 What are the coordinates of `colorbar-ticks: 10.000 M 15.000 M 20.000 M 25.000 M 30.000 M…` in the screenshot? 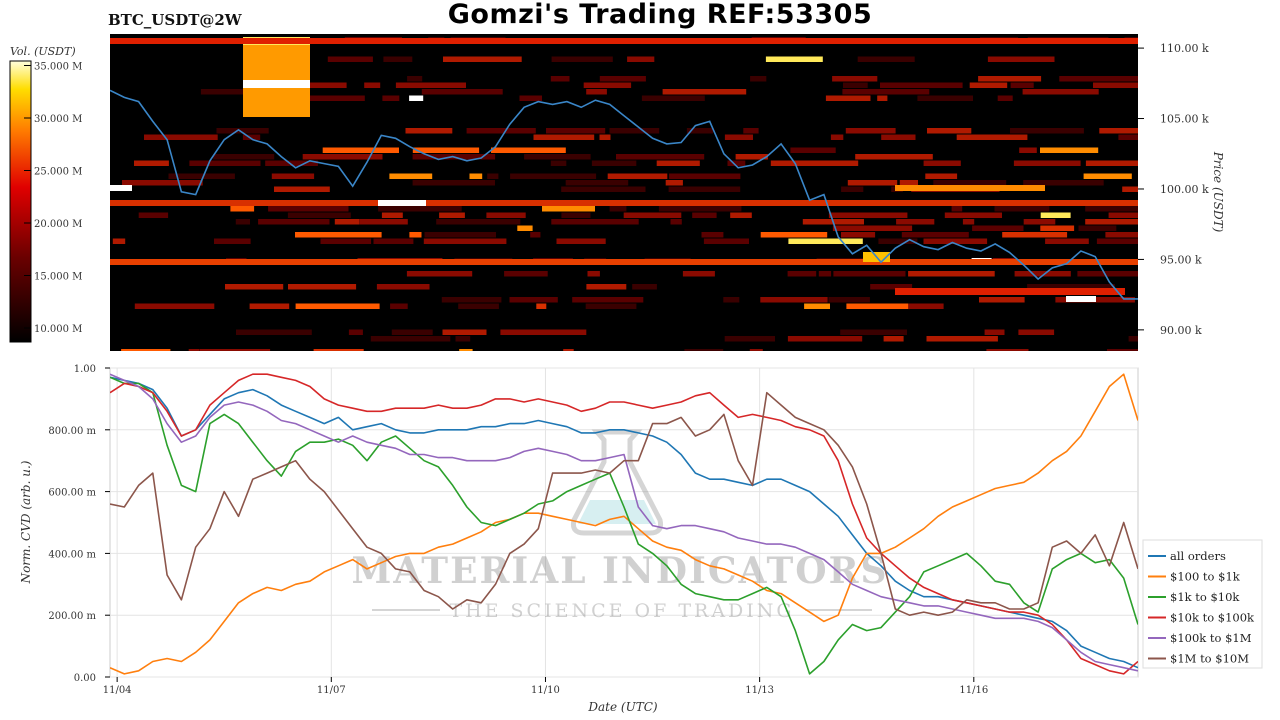 It's located at (53, 198).